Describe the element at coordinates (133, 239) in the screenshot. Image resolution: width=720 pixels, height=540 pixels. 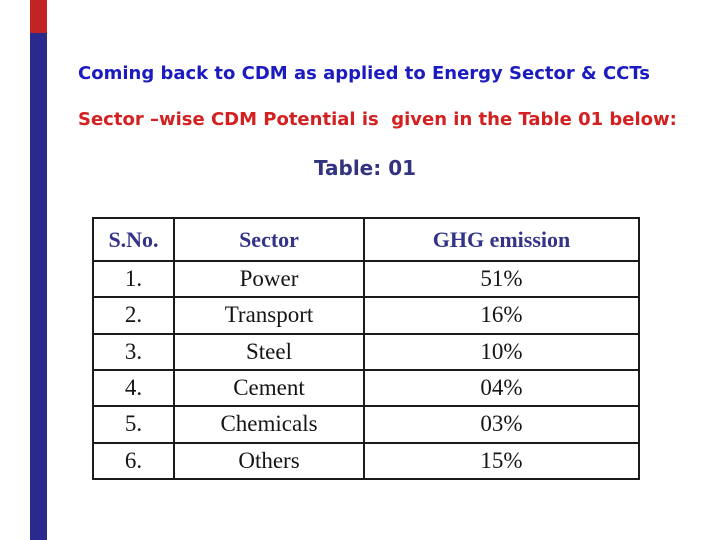
I see `column-header-sno: S.No.` at that location.